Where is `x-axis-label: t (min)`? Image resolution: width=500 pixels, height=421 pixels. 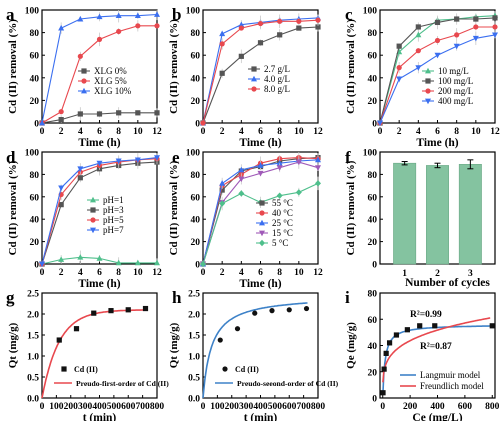
x-axis-label: t (min) is located at coordinates (100, 416).